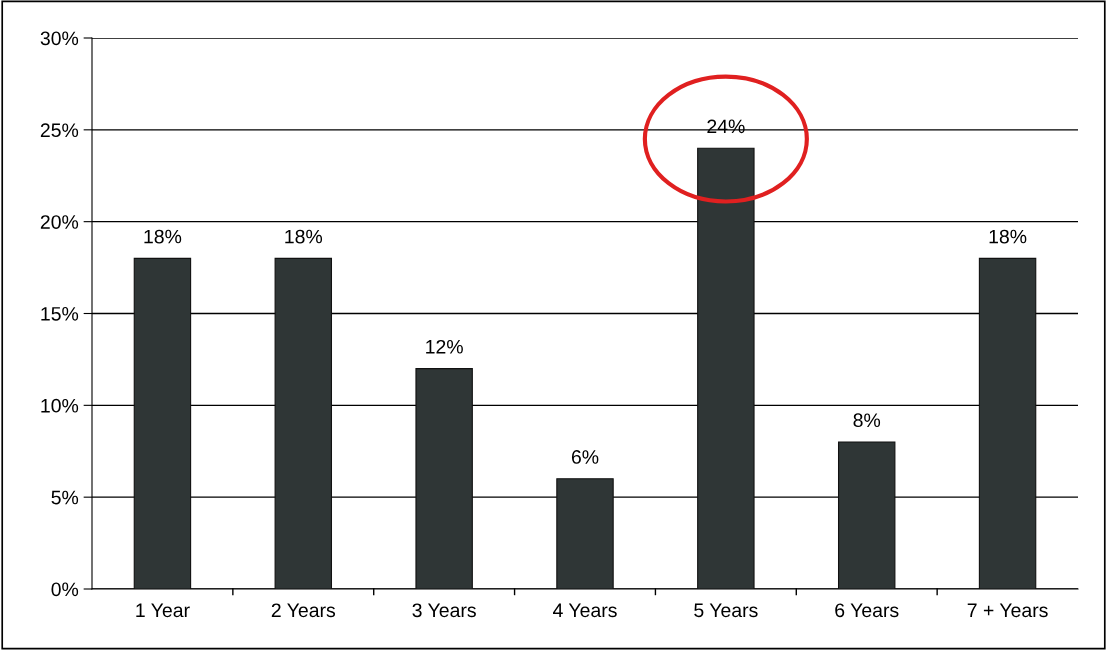 The image size is (1107, 650). Describe the element at coordinates (585, 457) in the screenshot. I see `data-label: 6%` at that location.